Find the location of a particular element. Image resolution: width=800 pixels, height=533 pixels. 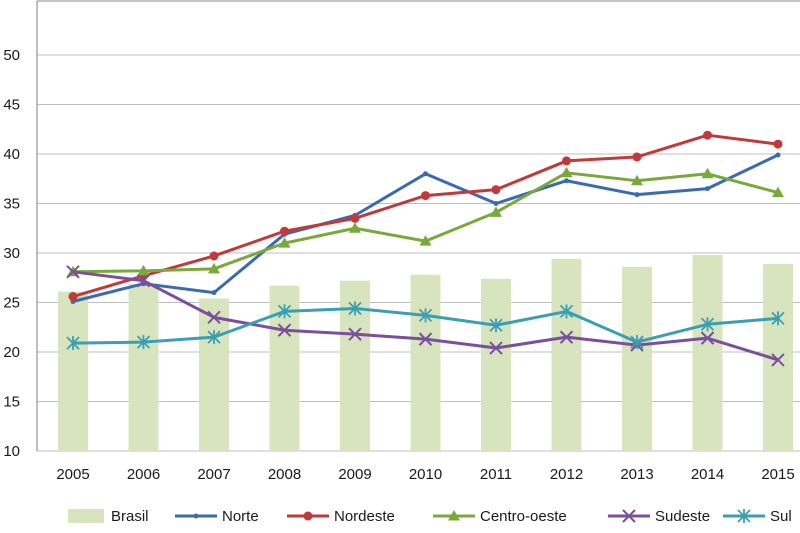

legend-label-nordeste: Nordeste is located at coordinates (364, 516).